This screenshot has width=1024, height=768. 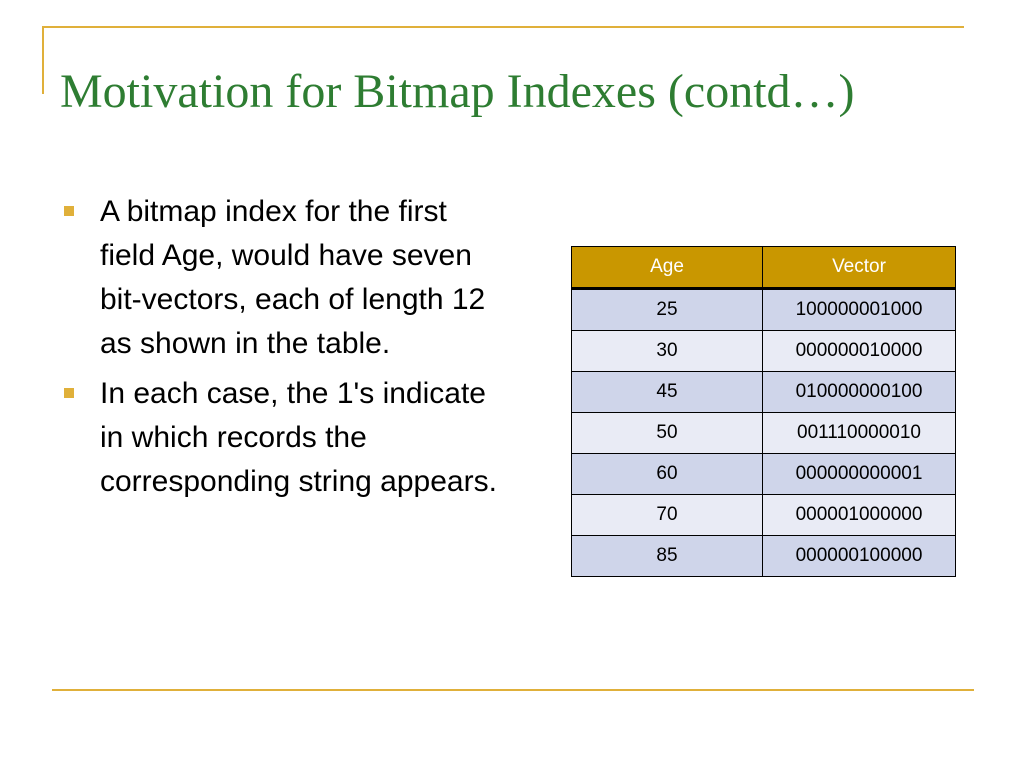 I want to click on age-cell: 45, so click(x=667, y=392).